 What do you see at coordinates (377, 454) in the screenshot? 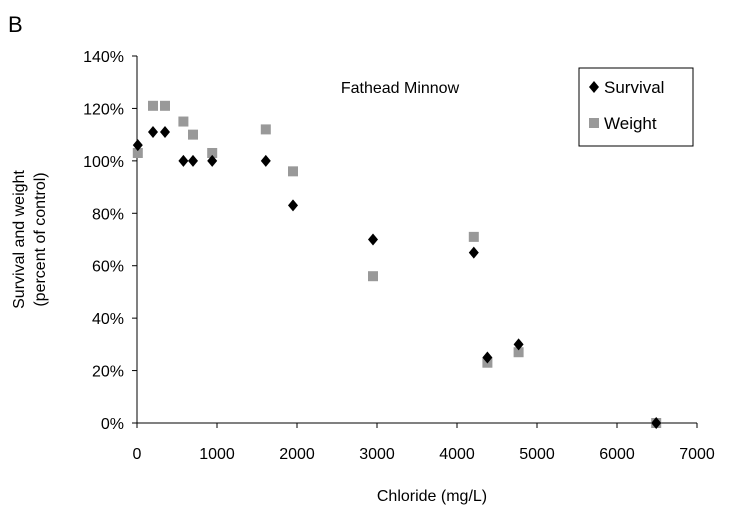
I see `x-tick-label: 3000` at bounding box center [377, 454].